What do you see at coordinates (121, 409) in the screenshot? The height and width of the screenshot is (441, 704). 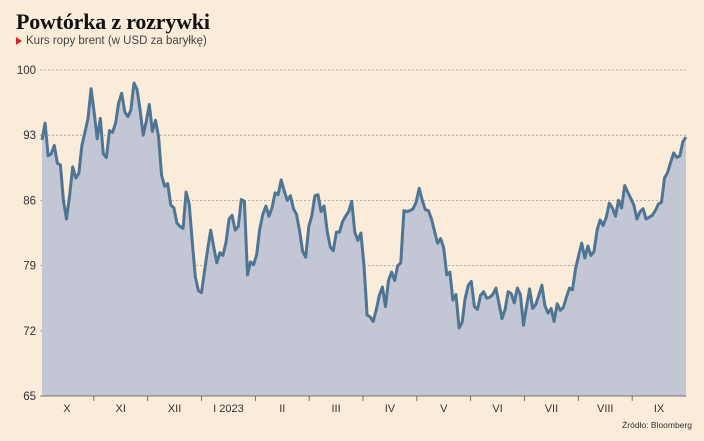 I see `x-tick-label: XI` at bounding box center [121, 409].